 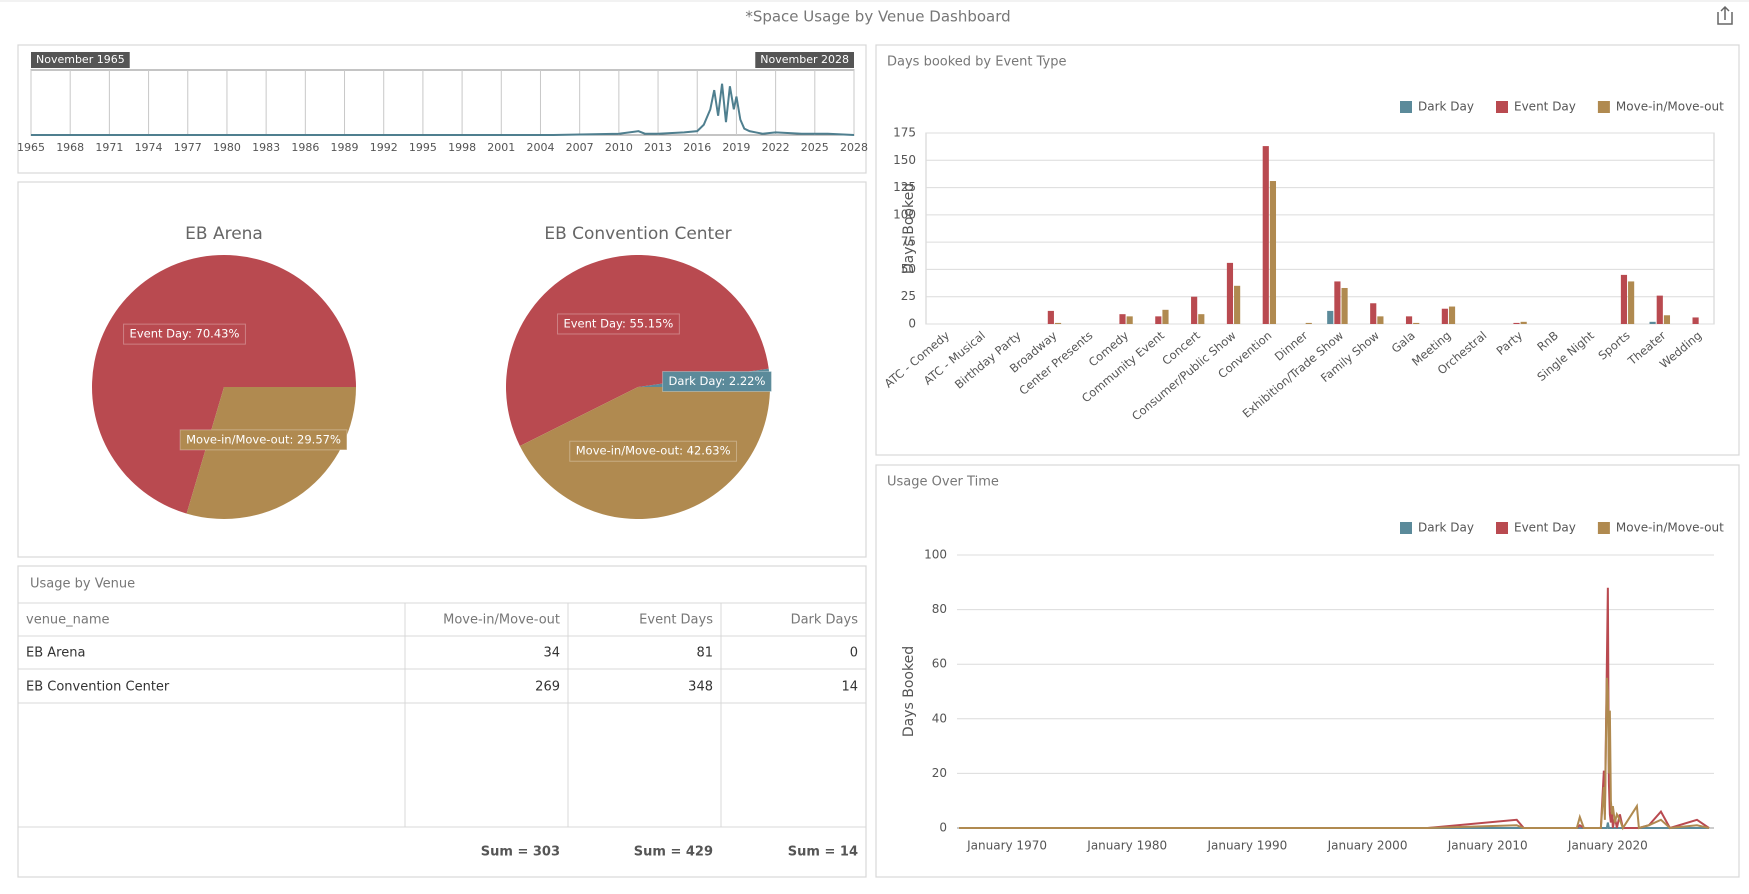 What do you see at coordinates (1334, 825) in the screenshot?
I see `series-line` at bounding box center [1334, 825].